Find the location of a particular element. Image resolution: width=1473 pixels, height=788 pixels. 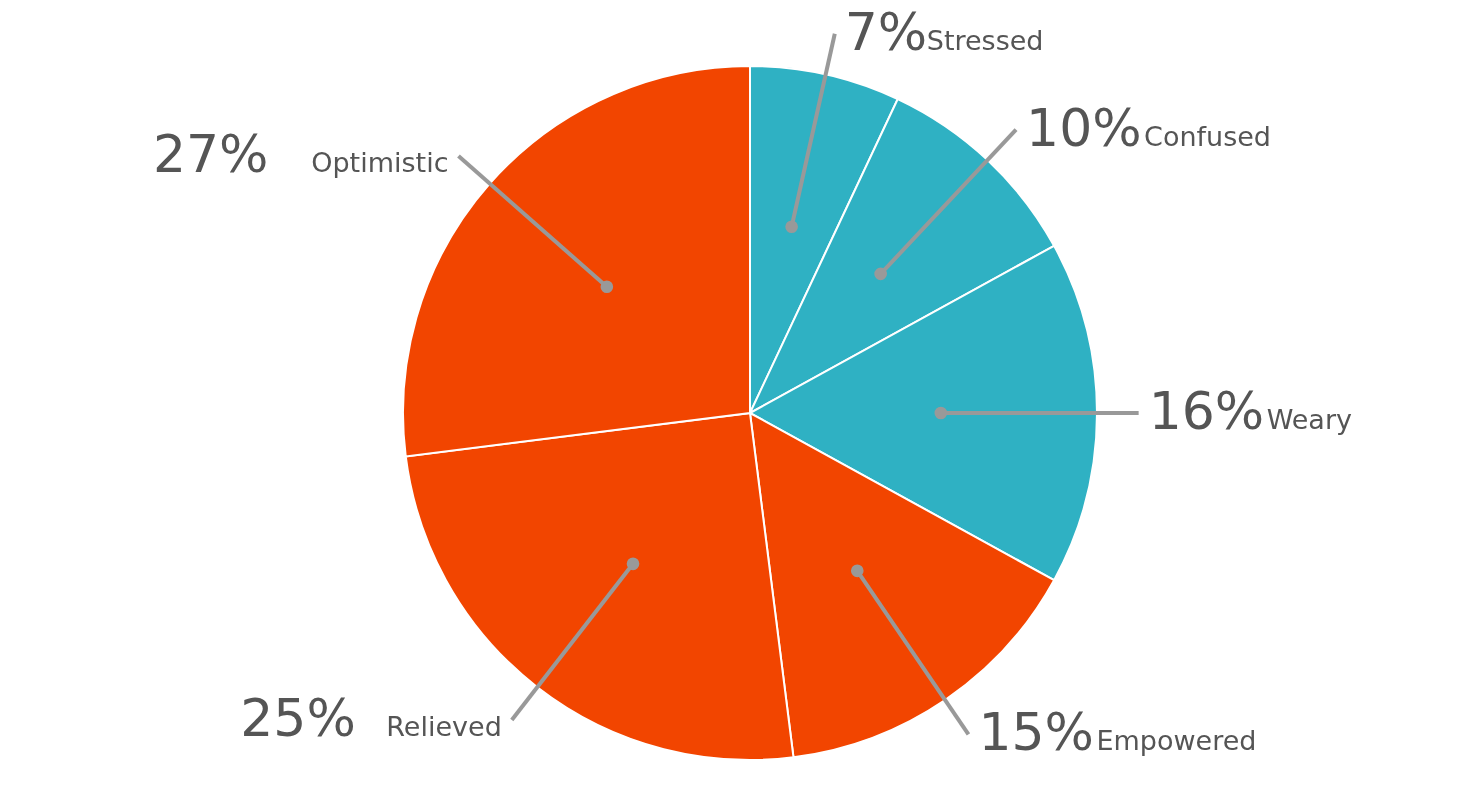

data-label: 7% is located at coordinates (886, 31).